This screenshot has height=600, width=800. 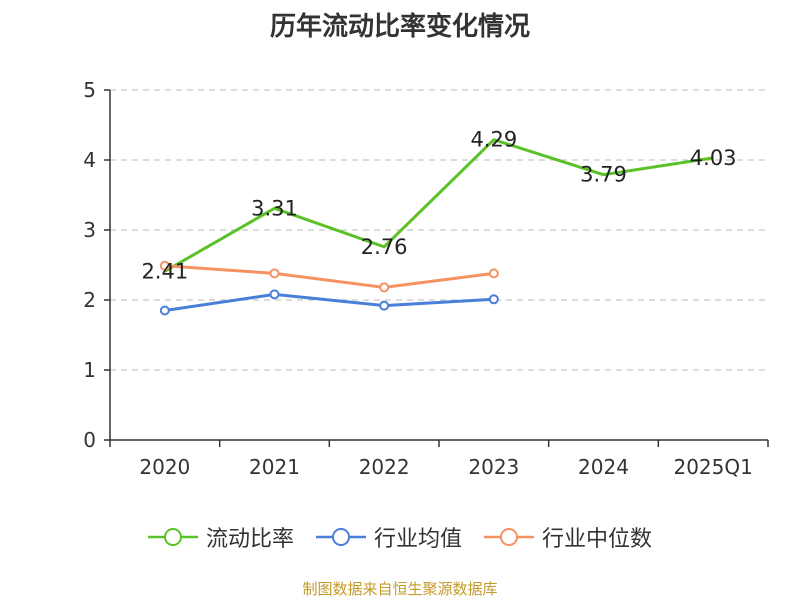 What do you see at coordinates (89, 230) in the screenshot?
I see `y-tick-label: 3` at bounding box center [89, 230].